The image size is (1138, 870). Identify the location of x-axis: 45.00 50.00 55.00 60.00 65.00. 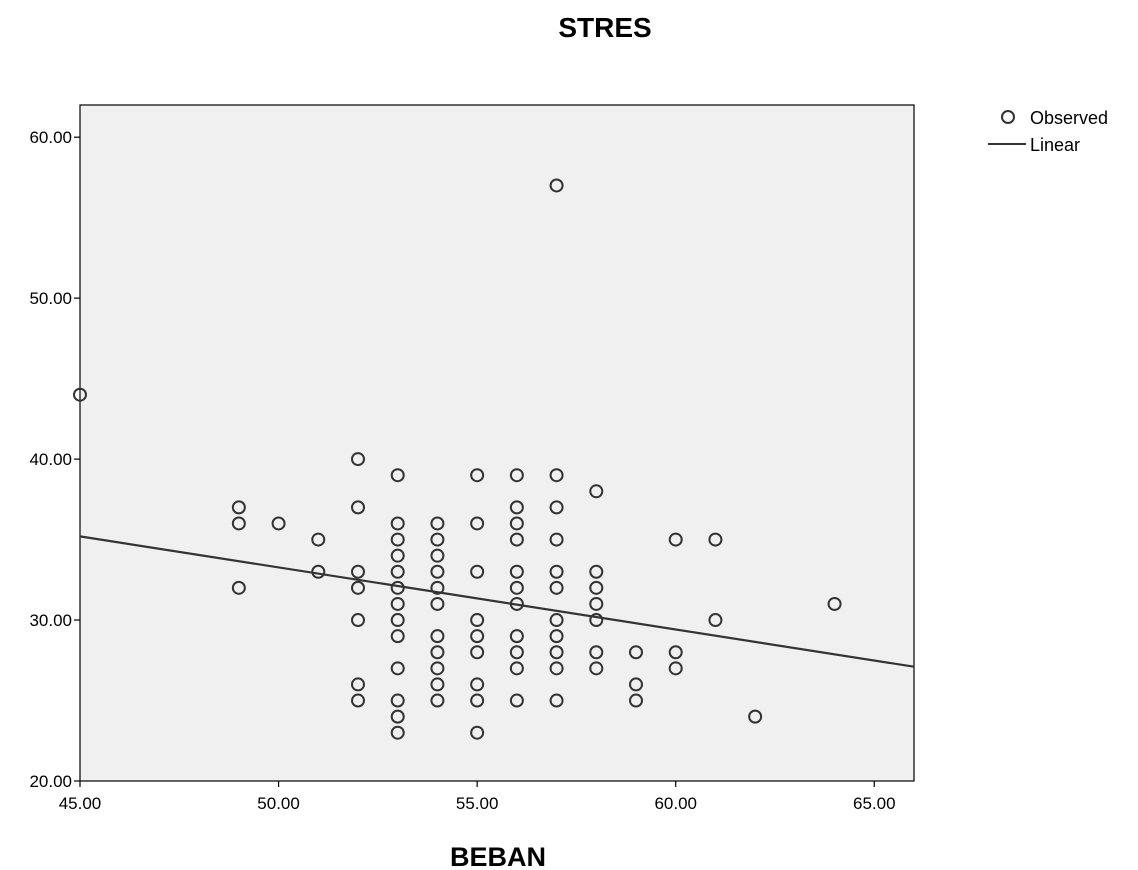
(477, 797).